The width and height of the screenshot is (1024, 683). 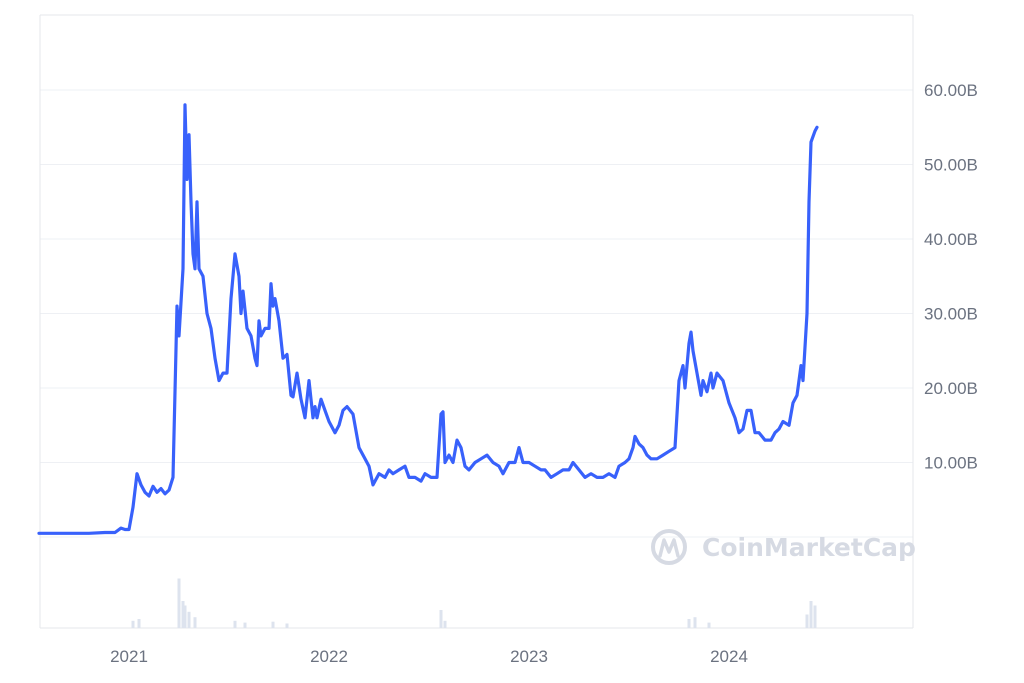 What do you see at coordinates (329, 656) in the screenshot?
I see `x-tick-label: 2022` at bounding box center [329, 656].